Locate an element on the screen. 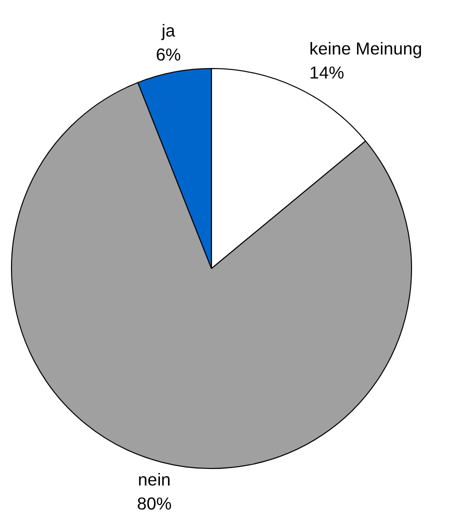 Image resolution: width=464 pixels, height=530 pixels. data-label: 14% is located at coordinates (326, 72).